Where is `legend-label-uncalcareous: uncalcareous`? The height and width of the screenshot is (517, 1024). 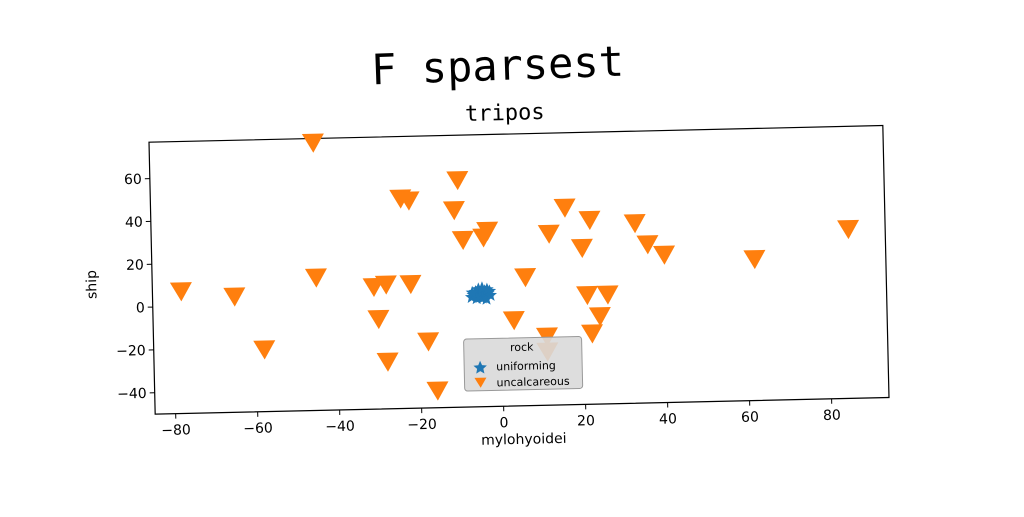 legend-label-uncalcareous: uncalcareous is located at coordinates (533, 382).